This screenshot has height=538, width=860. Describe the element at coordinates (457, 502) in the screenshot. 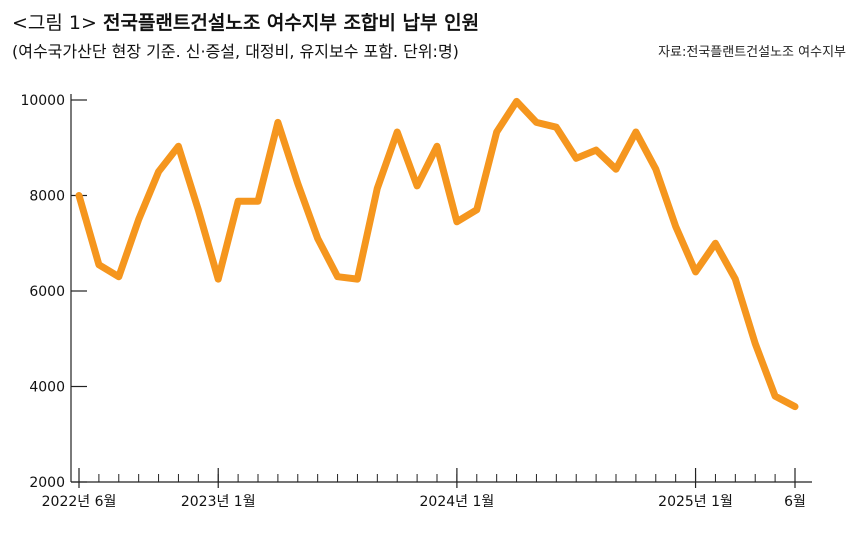

I see `x-tick-label: 2024년 1월` at that location.